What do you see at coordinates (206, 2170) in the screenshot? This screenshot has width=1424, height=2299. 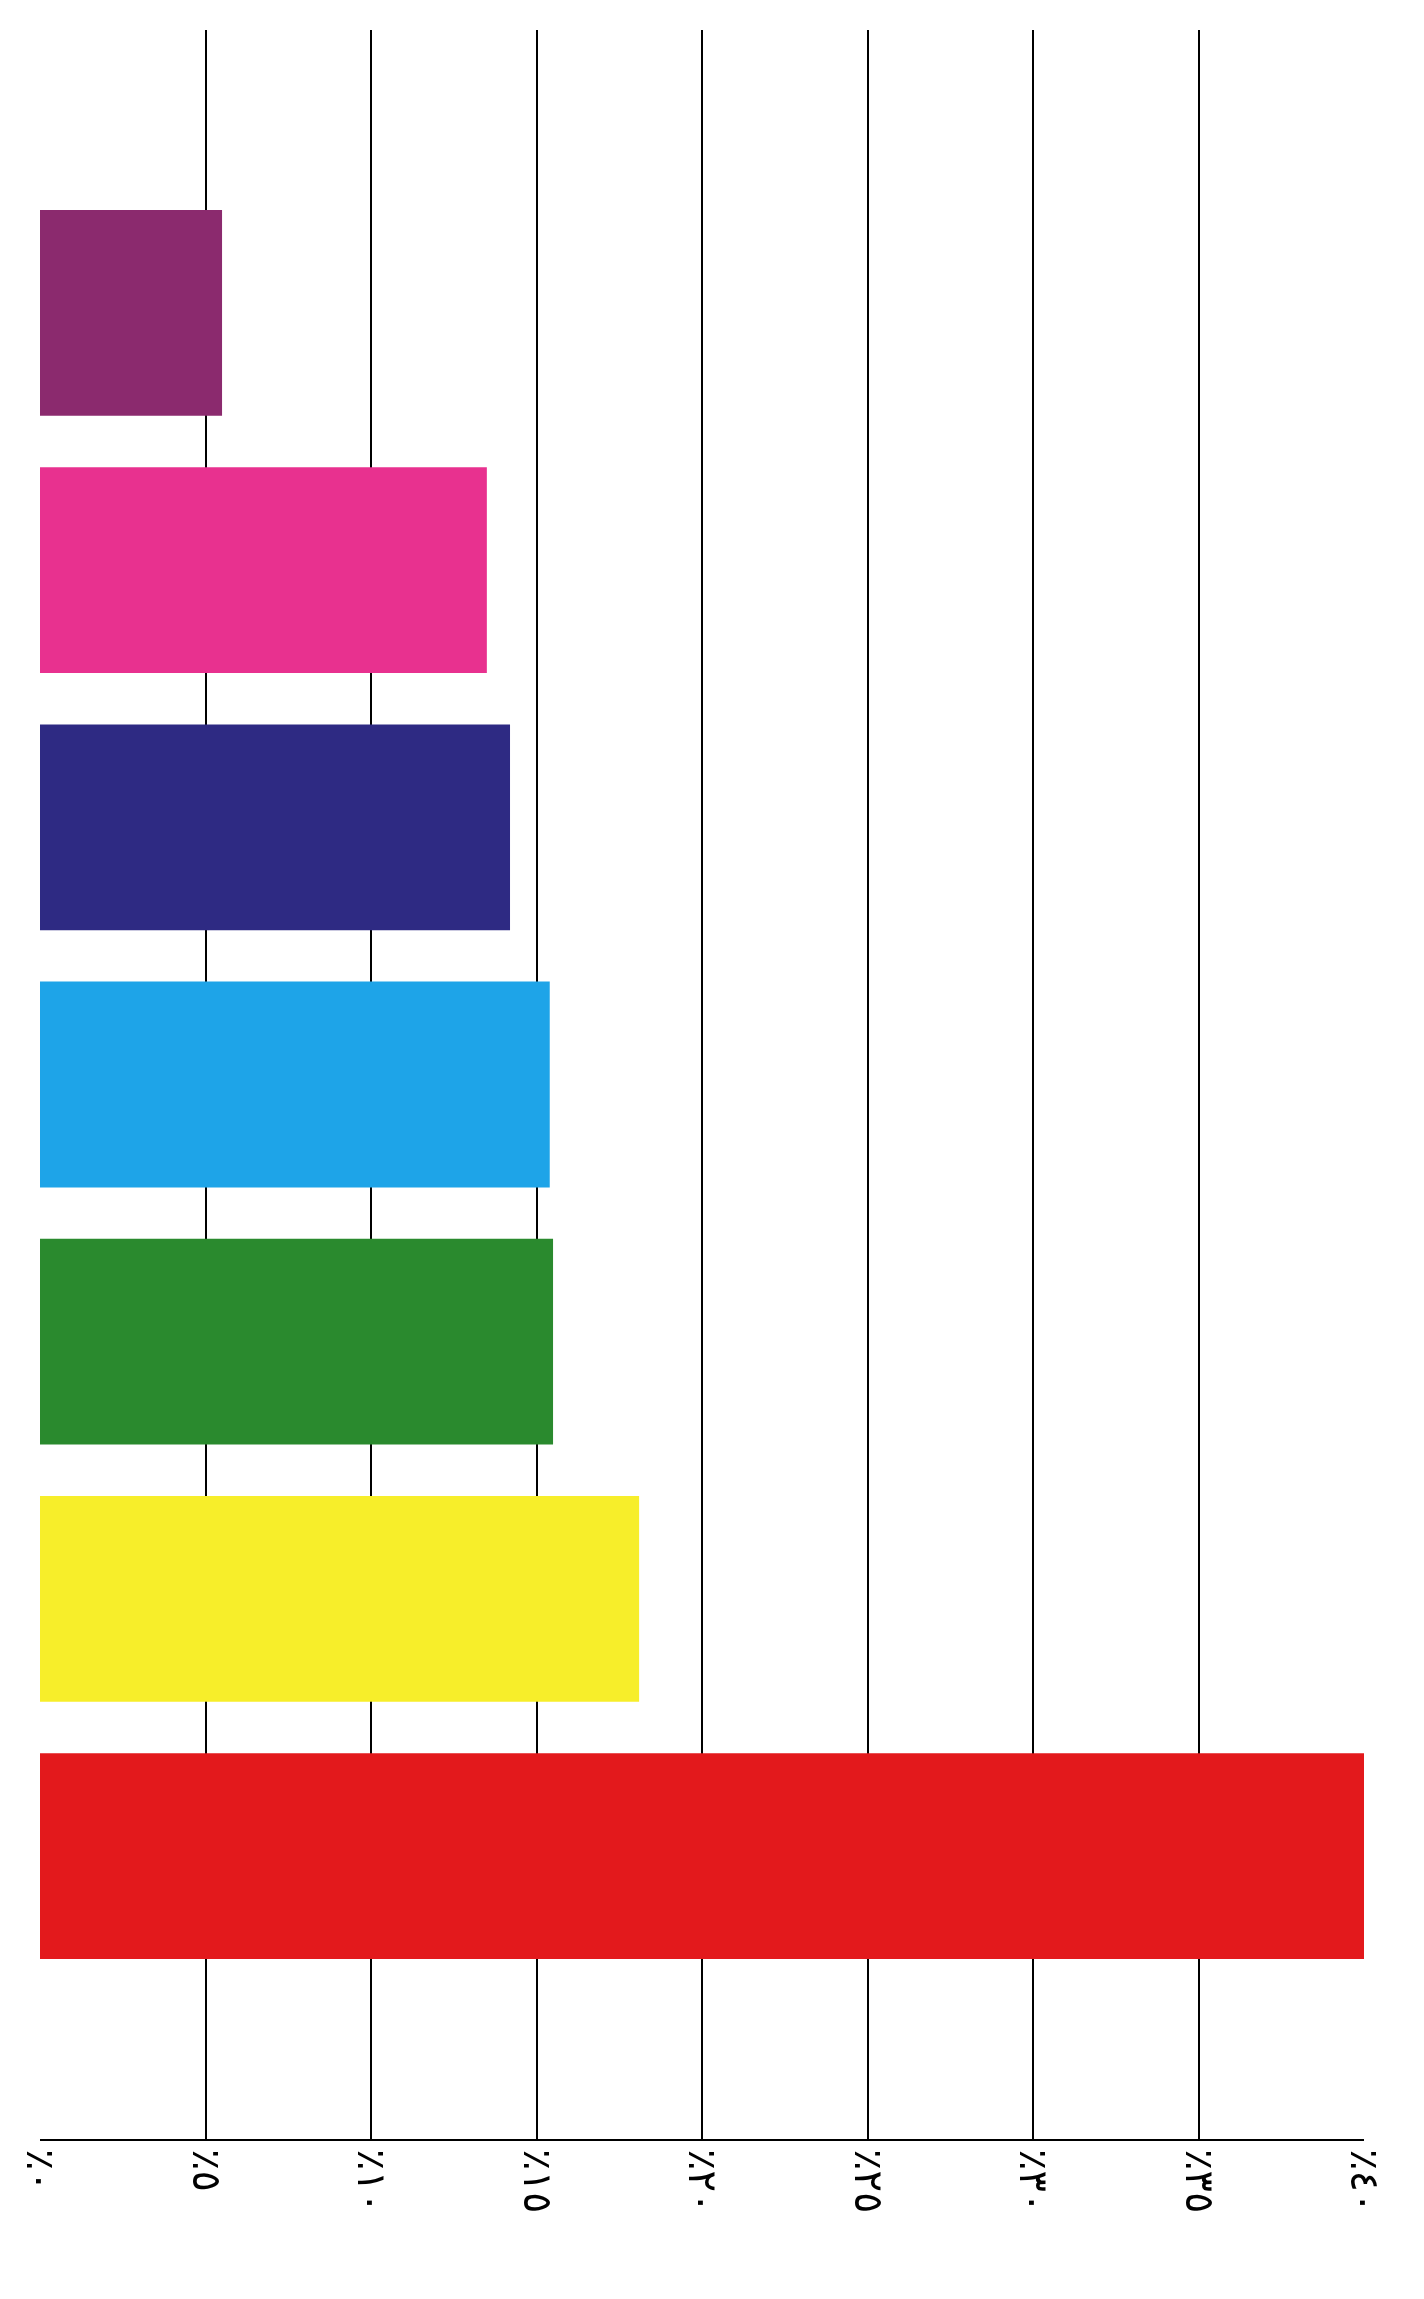 I see `x-tick-label: ٪٥` at bounding box center [206, 2170].